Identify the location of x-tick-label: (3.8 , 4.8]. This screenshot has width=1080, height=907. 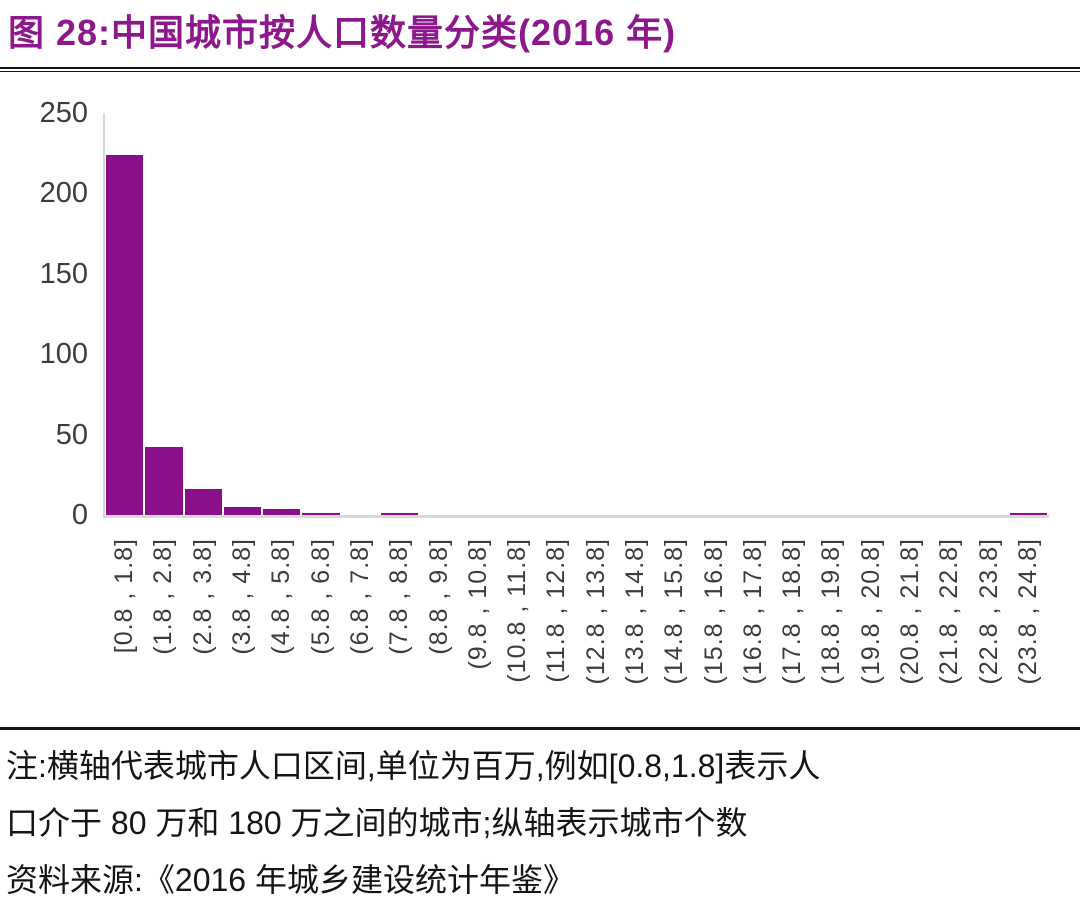
(242, 596).